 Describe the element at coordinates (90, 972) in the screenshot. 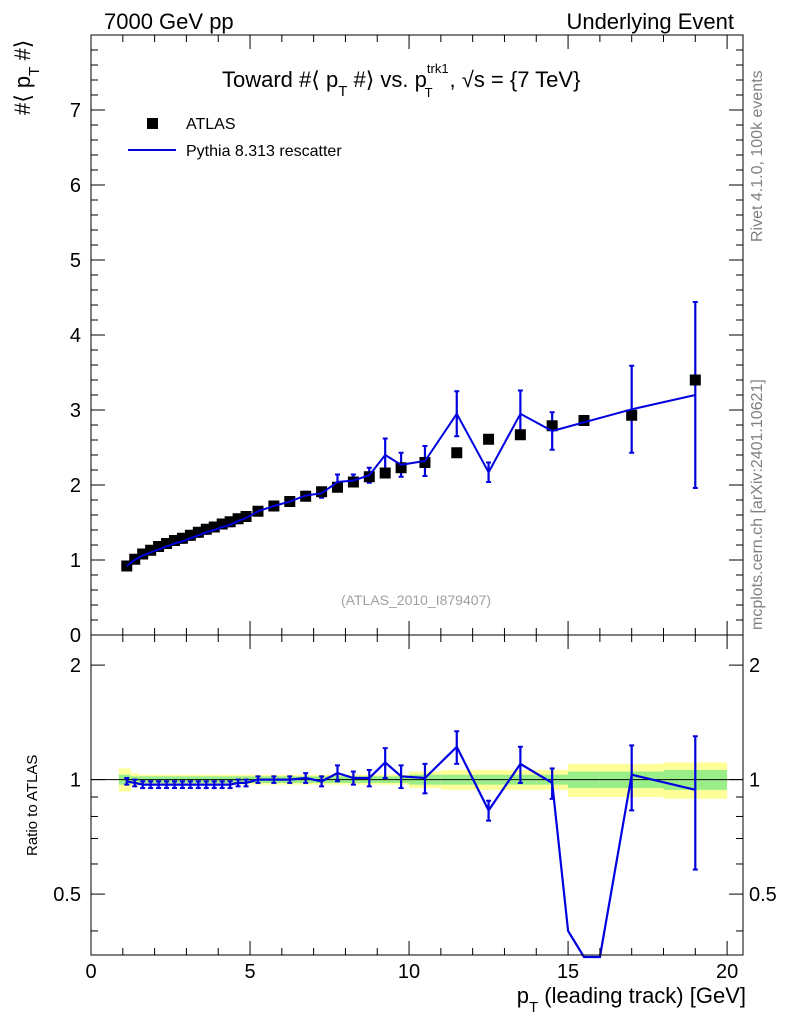

I see `x-tick-label: 0` at that location.